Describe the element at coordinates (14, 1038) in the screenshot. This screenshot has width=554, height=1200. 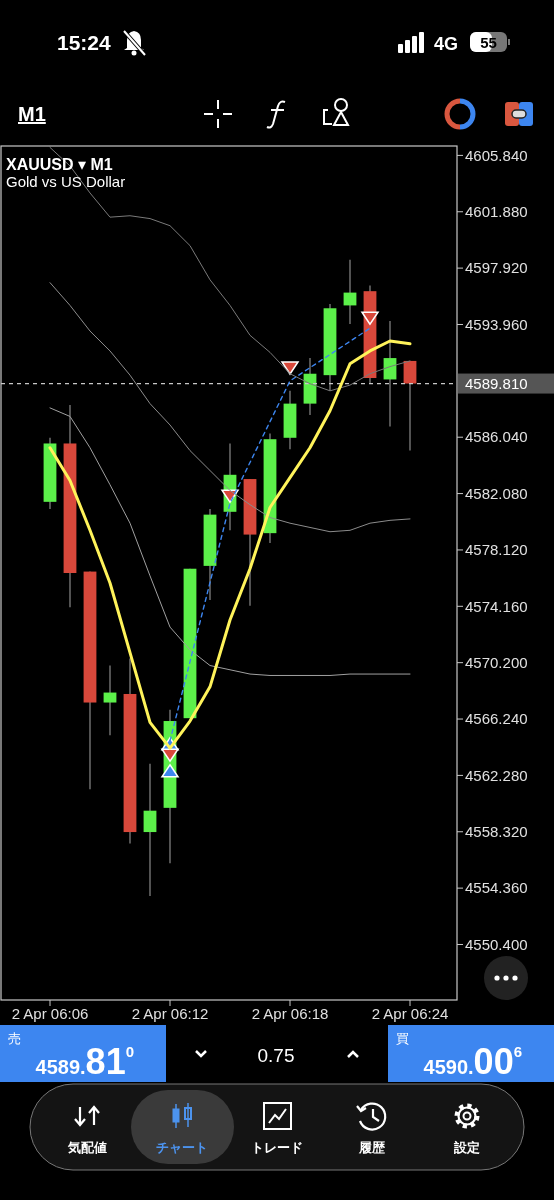
I see `text: 売` at that location.